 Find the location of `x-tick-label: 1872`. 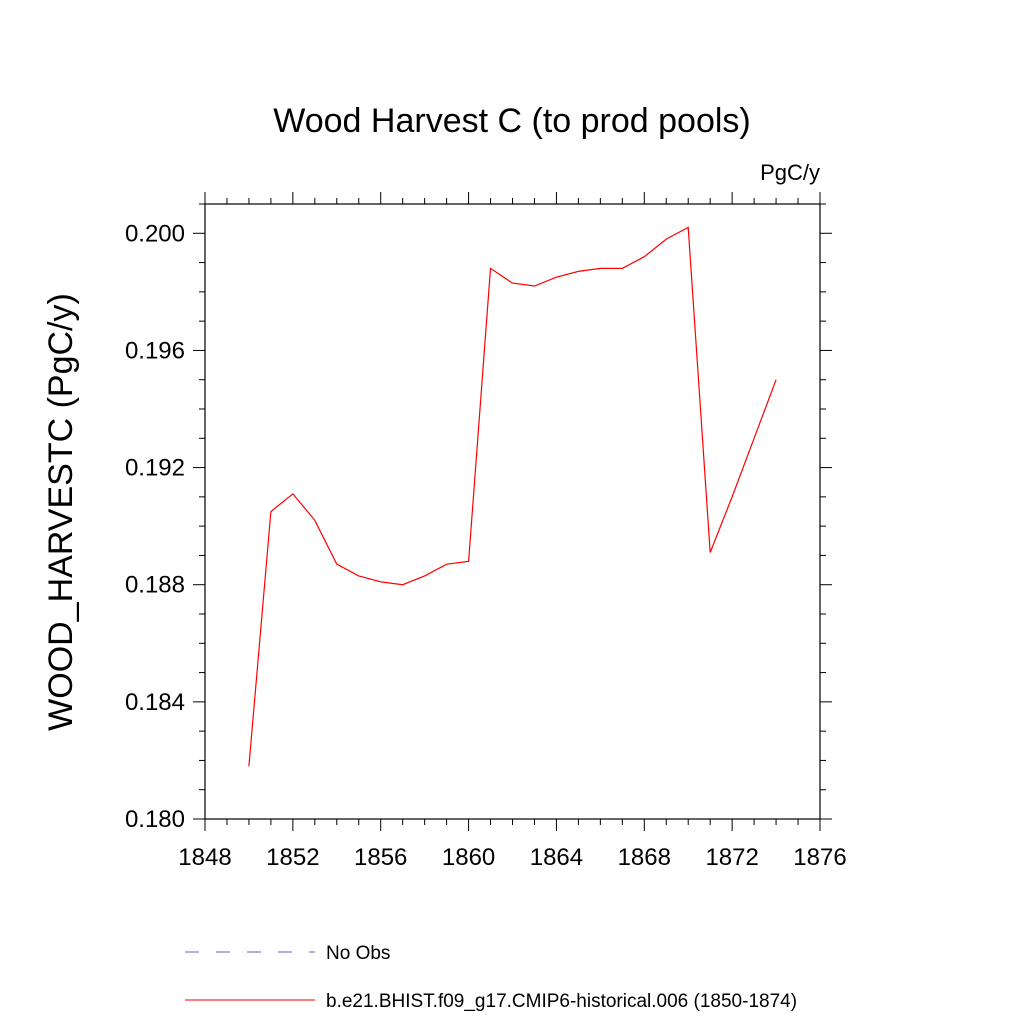

x-tick-label: 1872 is located at coordinates (731, 857).